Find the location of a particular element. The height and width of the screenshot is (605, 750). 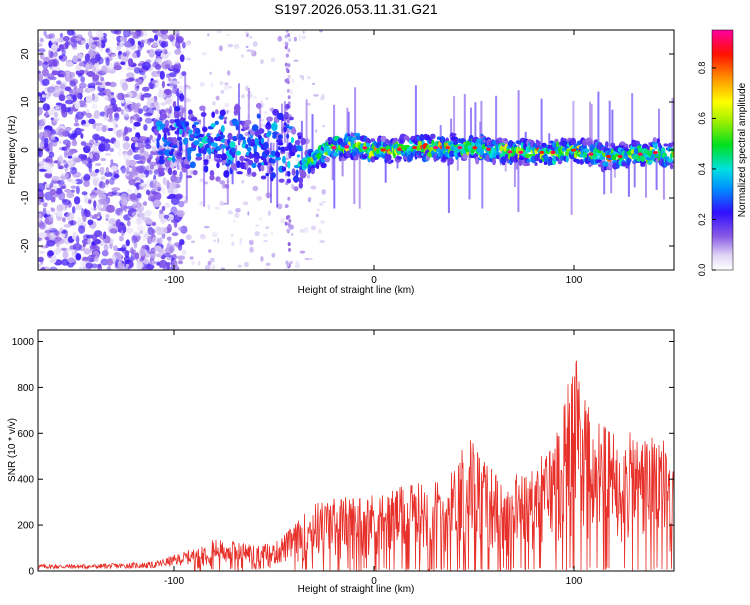

colorbar-label: Normalized spectral amplitude is located at coordinates (742, 149).